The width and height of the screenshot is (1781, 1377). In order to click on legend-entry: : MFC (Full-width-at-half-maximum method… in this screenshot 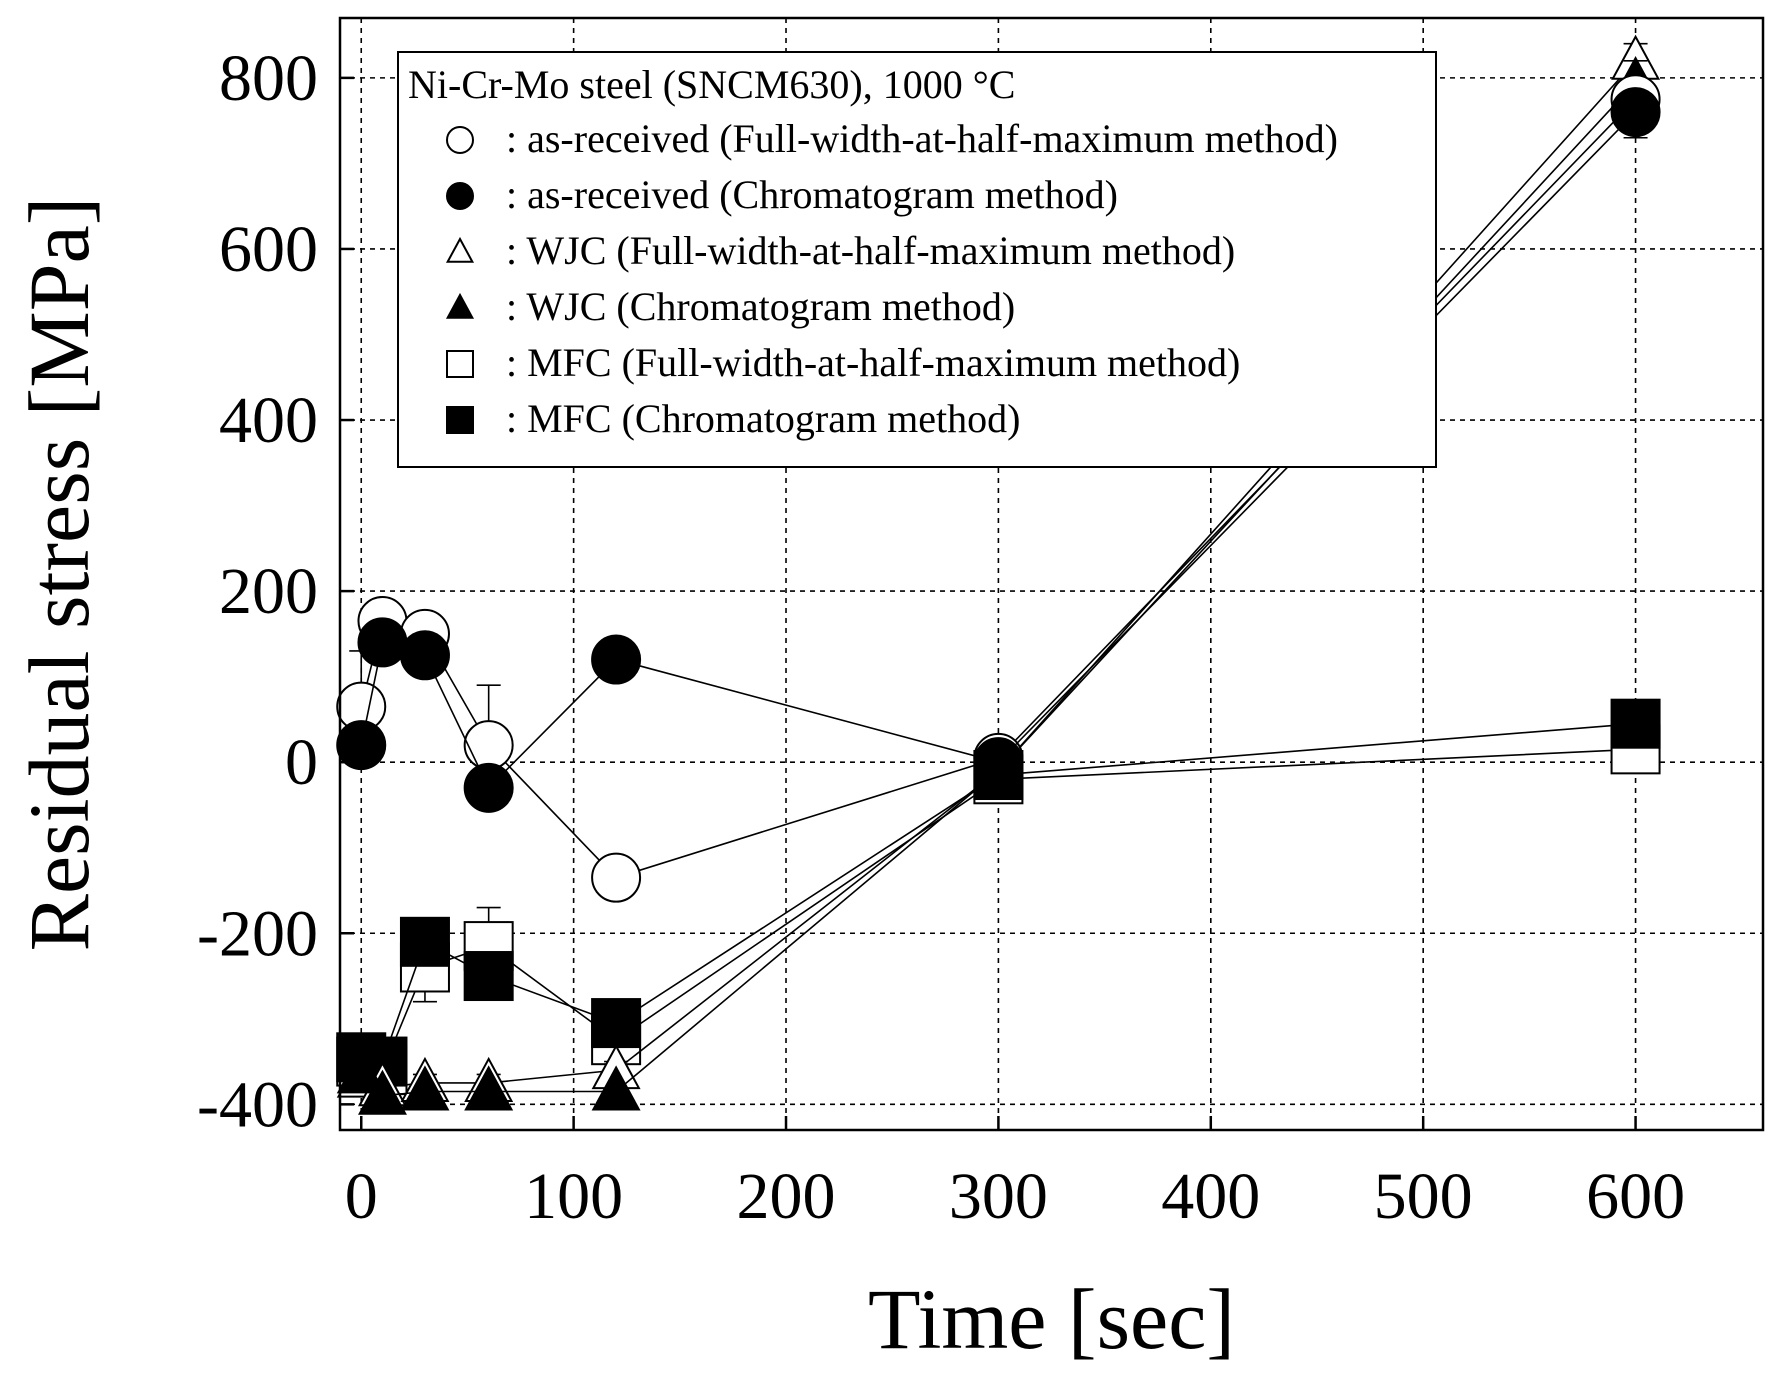, I will do `click(873, 362)`.